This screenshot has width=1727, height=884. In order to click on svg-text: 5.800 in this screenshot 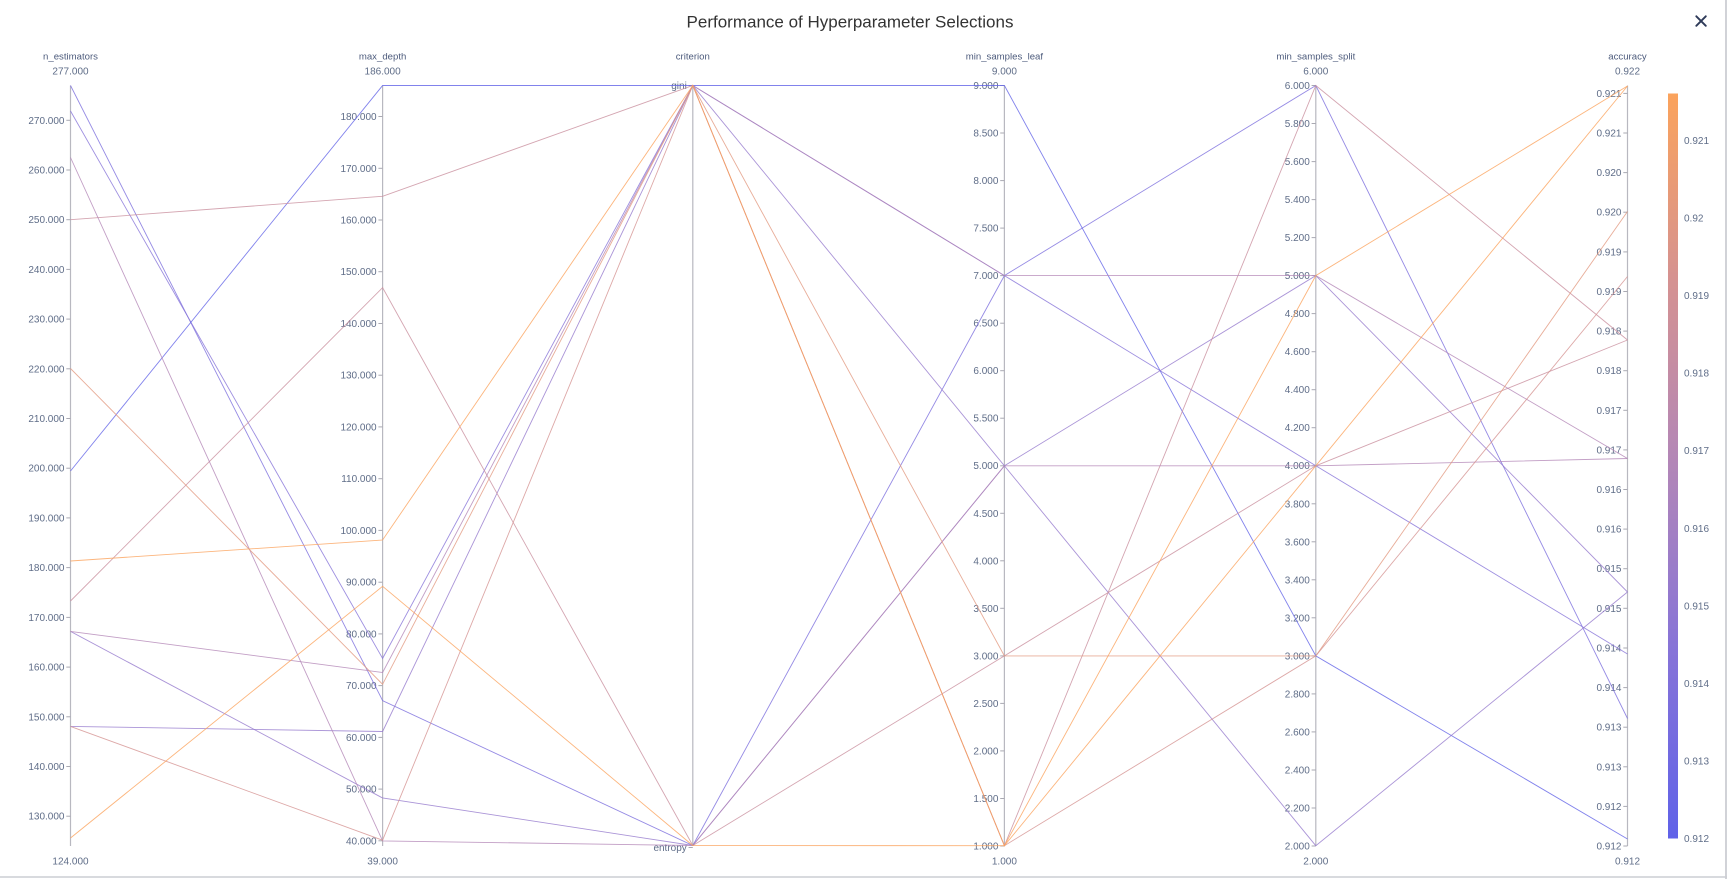, I will do `click(1297, 124)`.